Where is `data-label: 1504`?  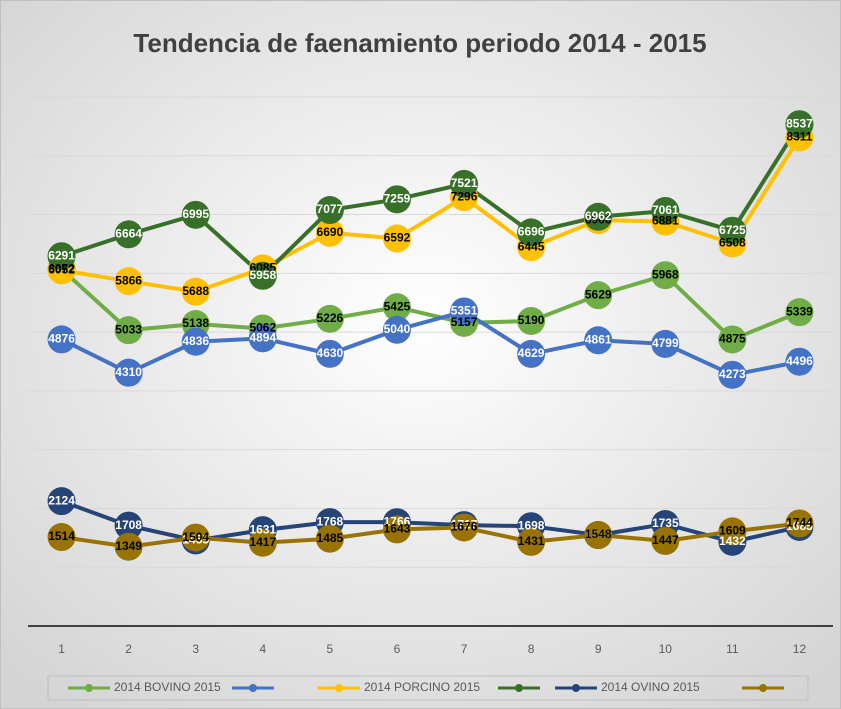 data-label: 1504 is located at coordinates (195, 537).